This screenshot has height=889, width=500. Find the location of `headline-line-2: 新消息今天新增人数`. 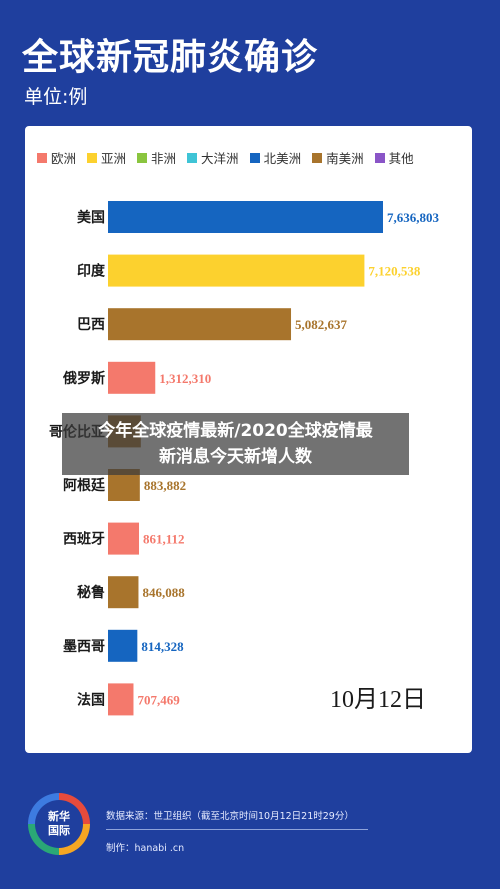

headline-line-2: 新消息今天新增人数 is located at coordinates (235, 457).